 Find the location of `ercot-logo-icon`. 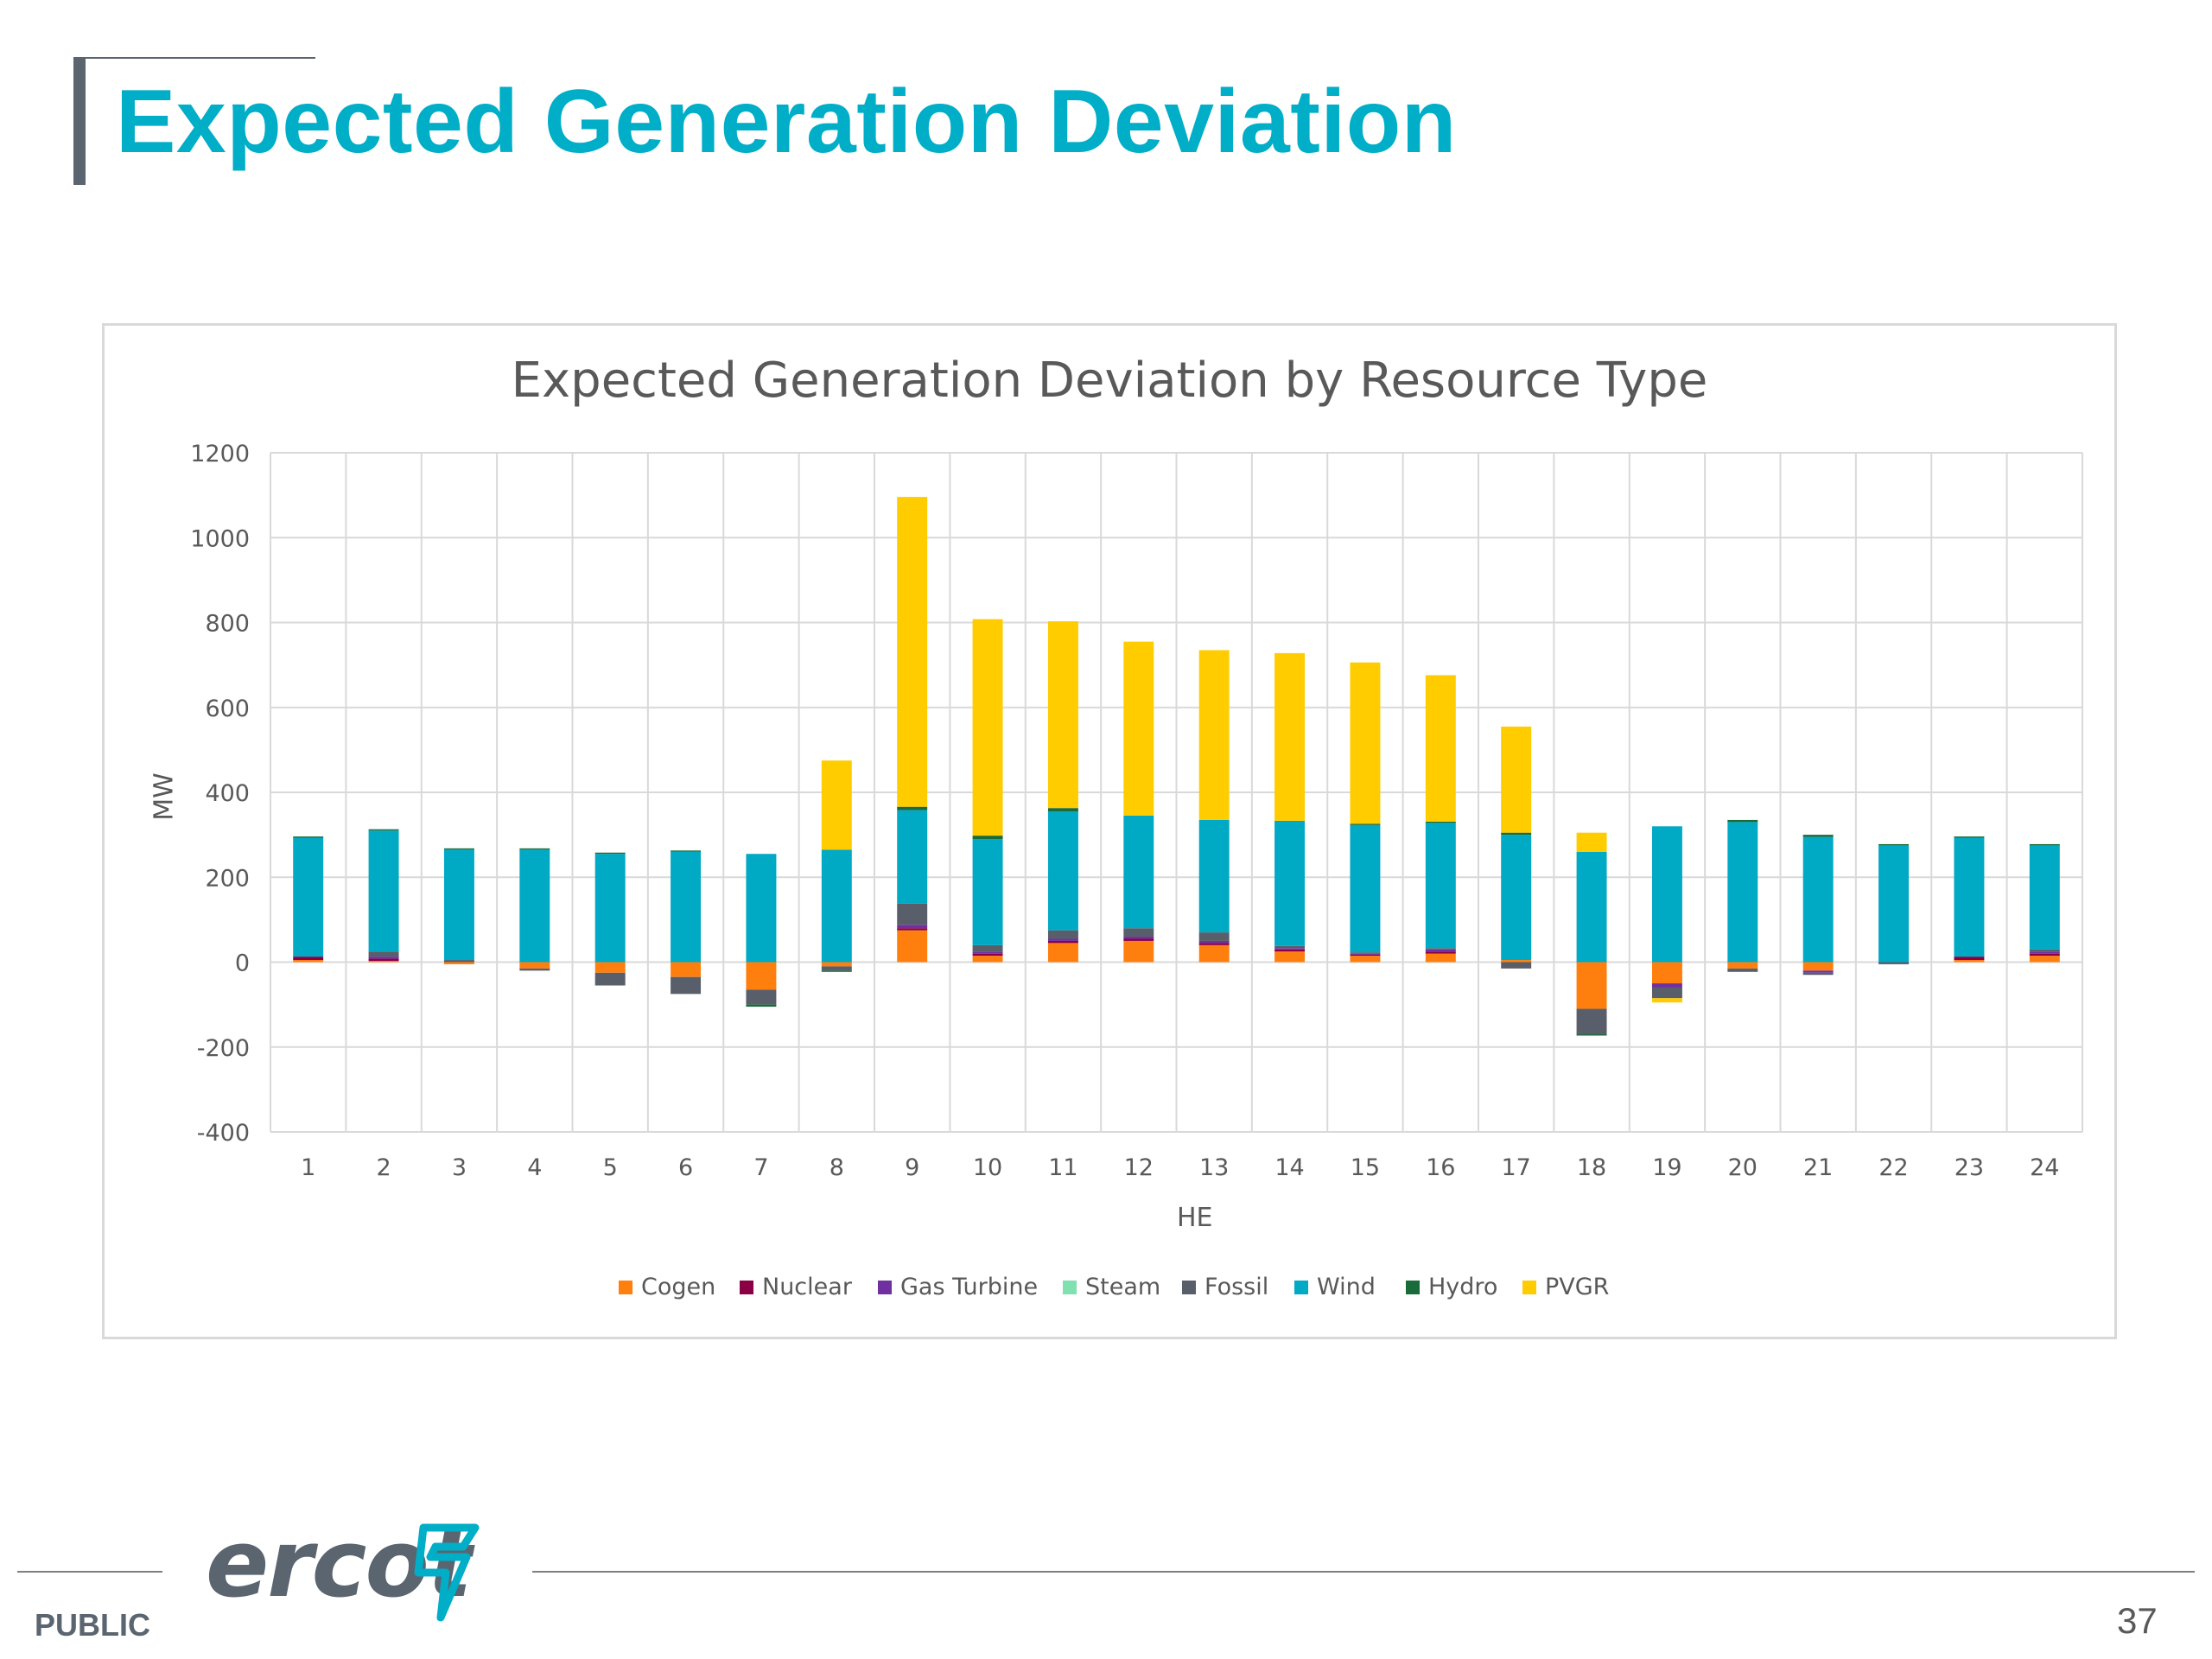

ercot-logo-icon is located at coordinates (447, 1572).